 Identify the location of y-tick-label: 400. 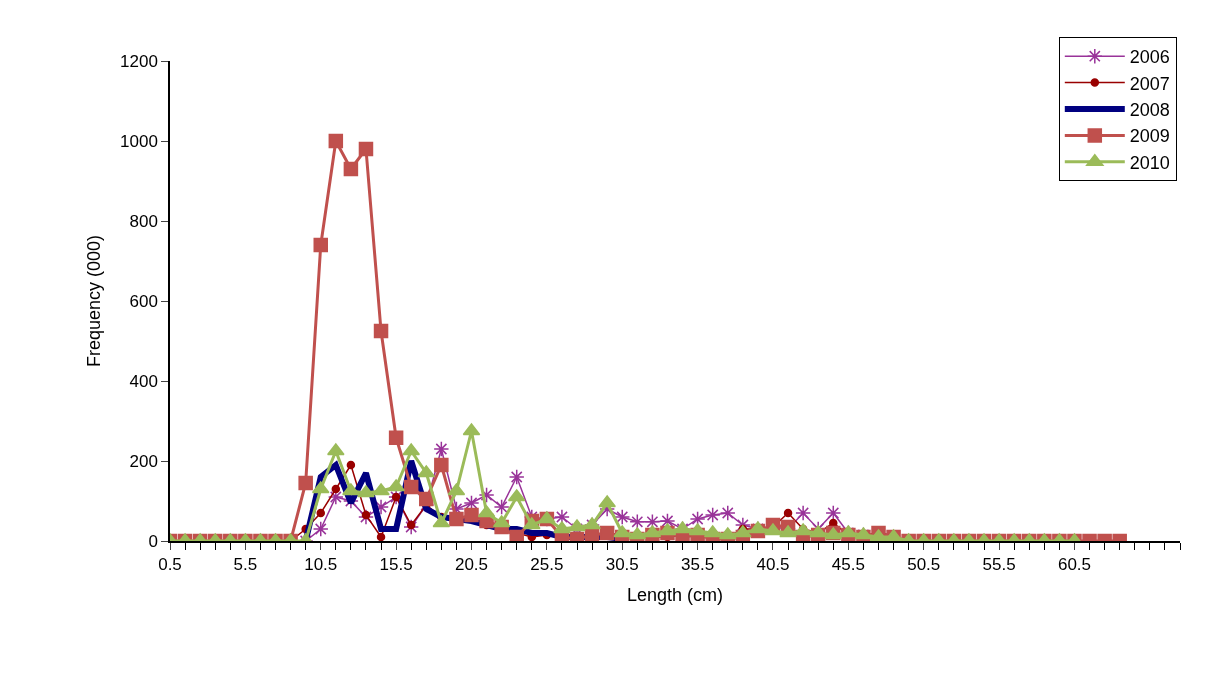
(143, 381).